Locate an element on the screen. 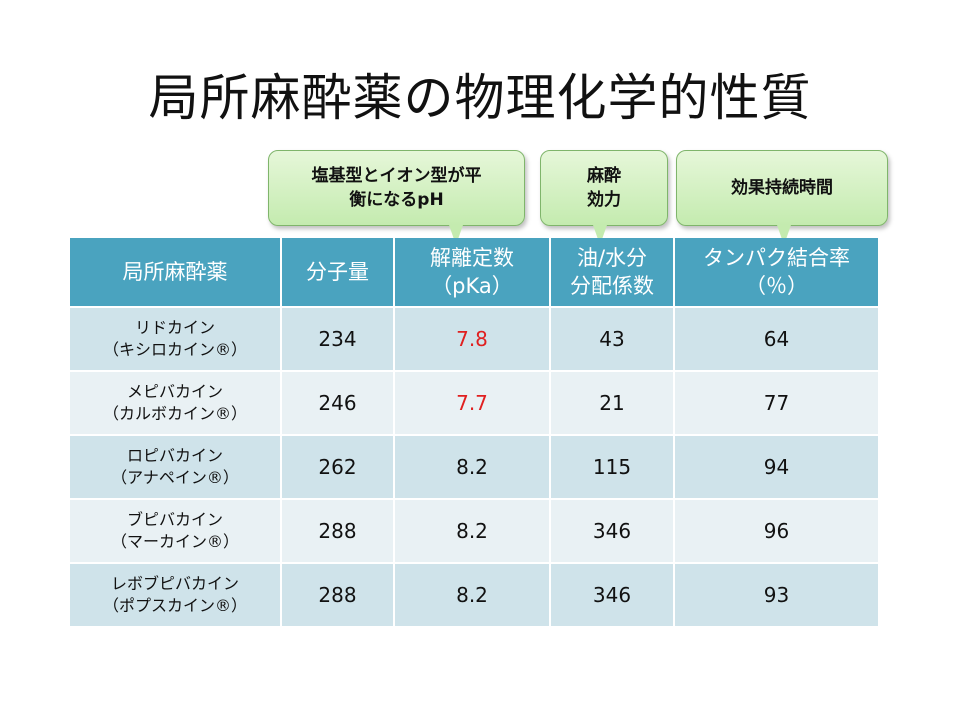 The width and height of the screenshot is (960, 720). drug-name: ロピバカイン （アナペイン®） is located at coordinates (176, 466).